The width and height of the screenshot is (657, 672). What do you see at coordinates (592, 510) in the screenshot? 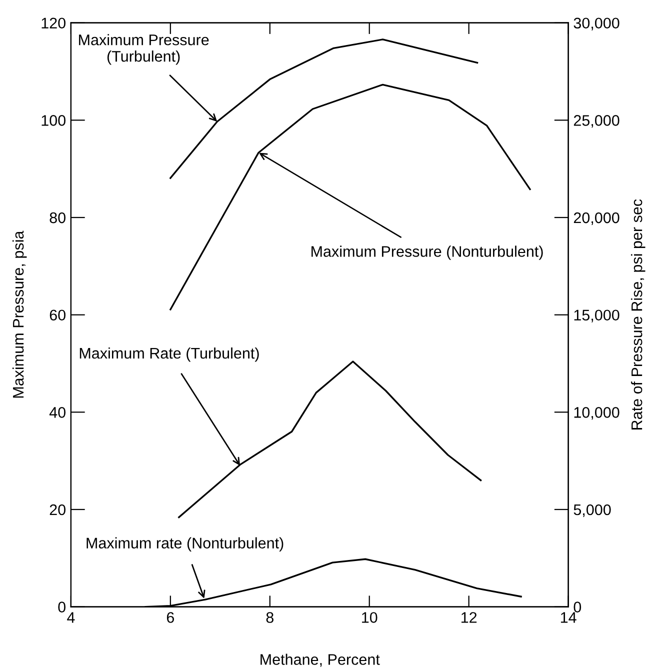
I see `y2-tick-label: 5,000` at bounding box center [592, 510].